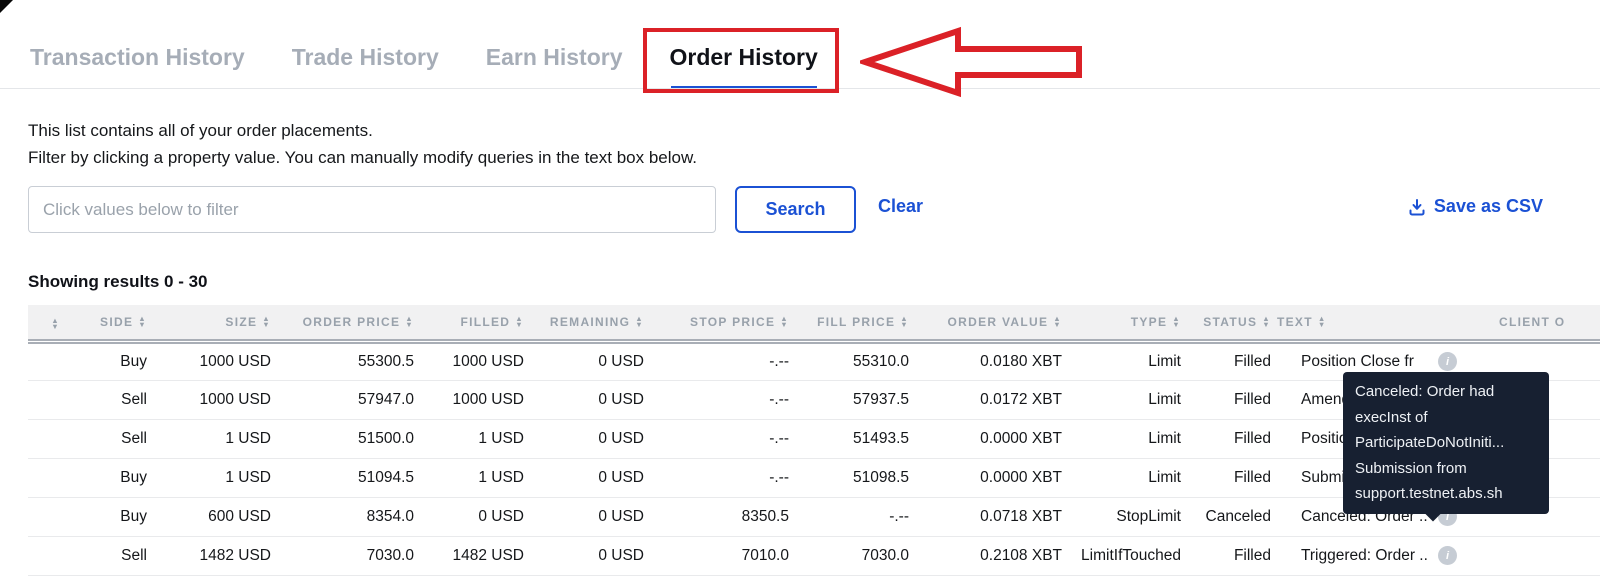  Describe the element at coordinates (991, 556) in the screenshot. I see `cell-order-value: 0.2108 XBT` at that location.